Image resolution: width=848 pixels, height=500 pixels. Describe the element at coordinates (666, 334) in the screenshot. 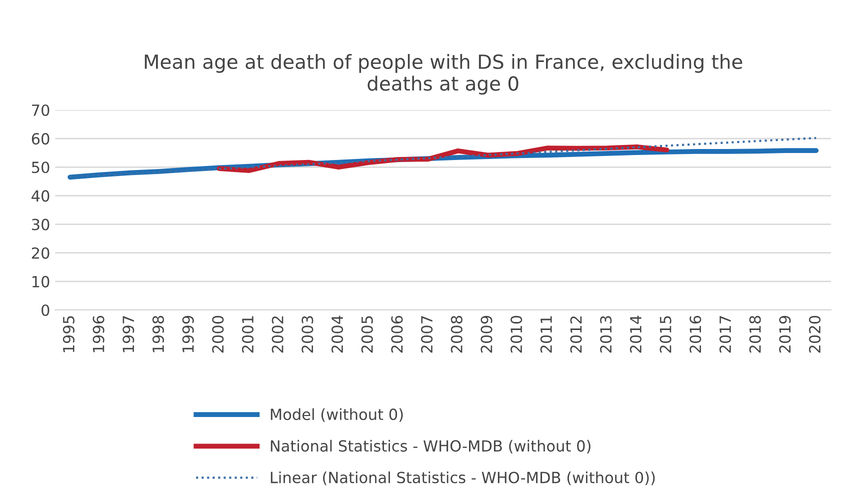

I see `x-tick-label: 2015` at that location.